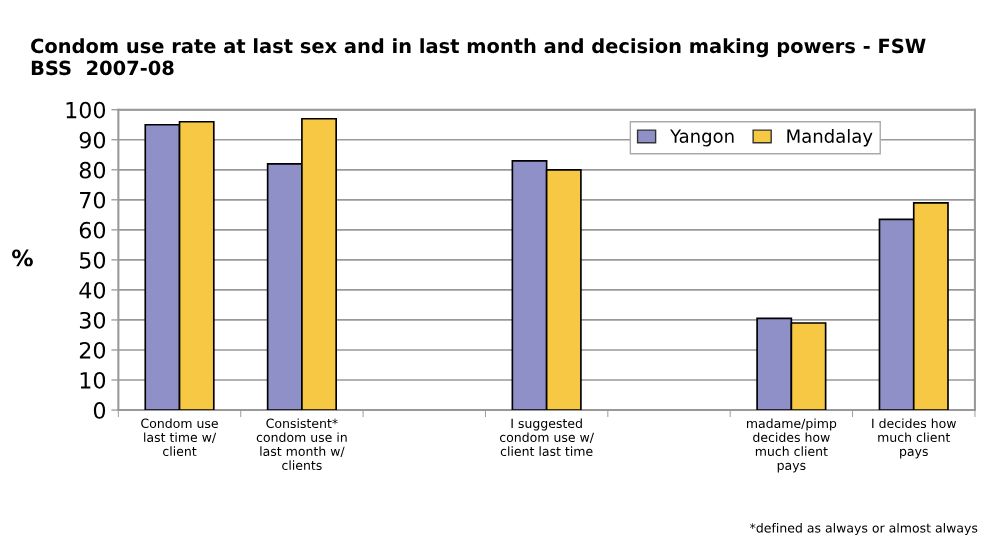  Describe the element at coordinates (86, 110) in the screenshot. I see `y-tick-label: 100` at that location.